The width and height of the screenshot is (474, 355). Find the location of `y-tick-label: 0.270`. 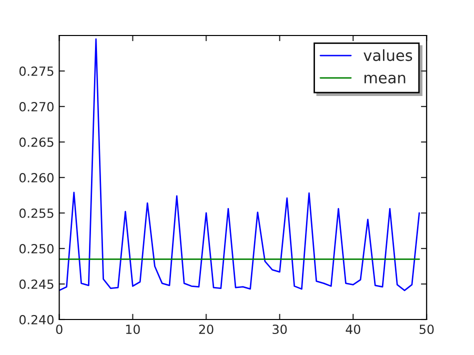

y-tick-label: 0.270 is located at coordinates (36, 107).